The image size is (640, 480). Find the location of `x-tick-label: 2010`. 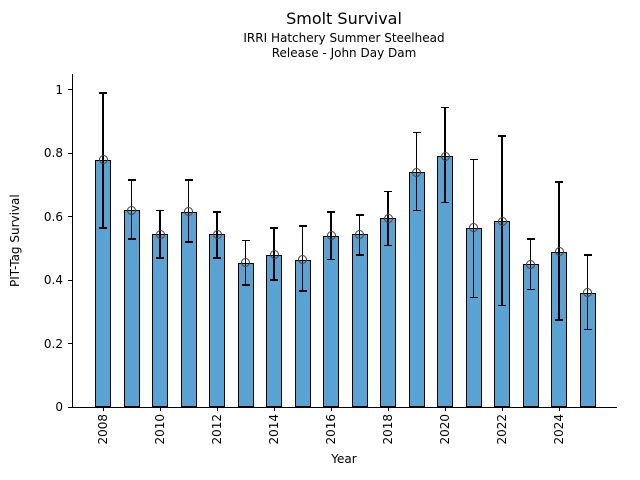

x-tick-label: 2010 is located at coordinates (160, 429).